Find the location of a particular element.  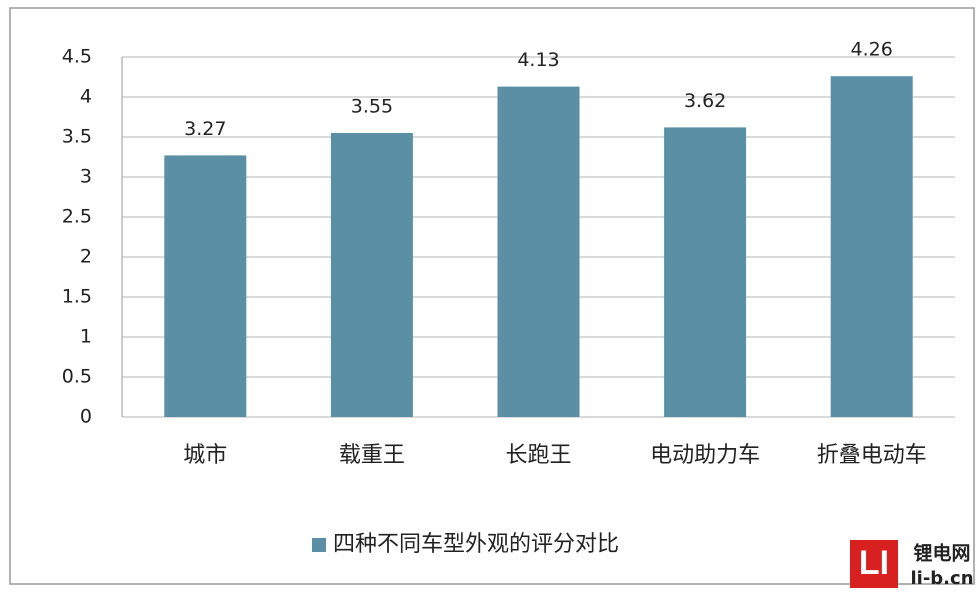

x-tick-label: 长跑王 is located at coordinates (538, 455).